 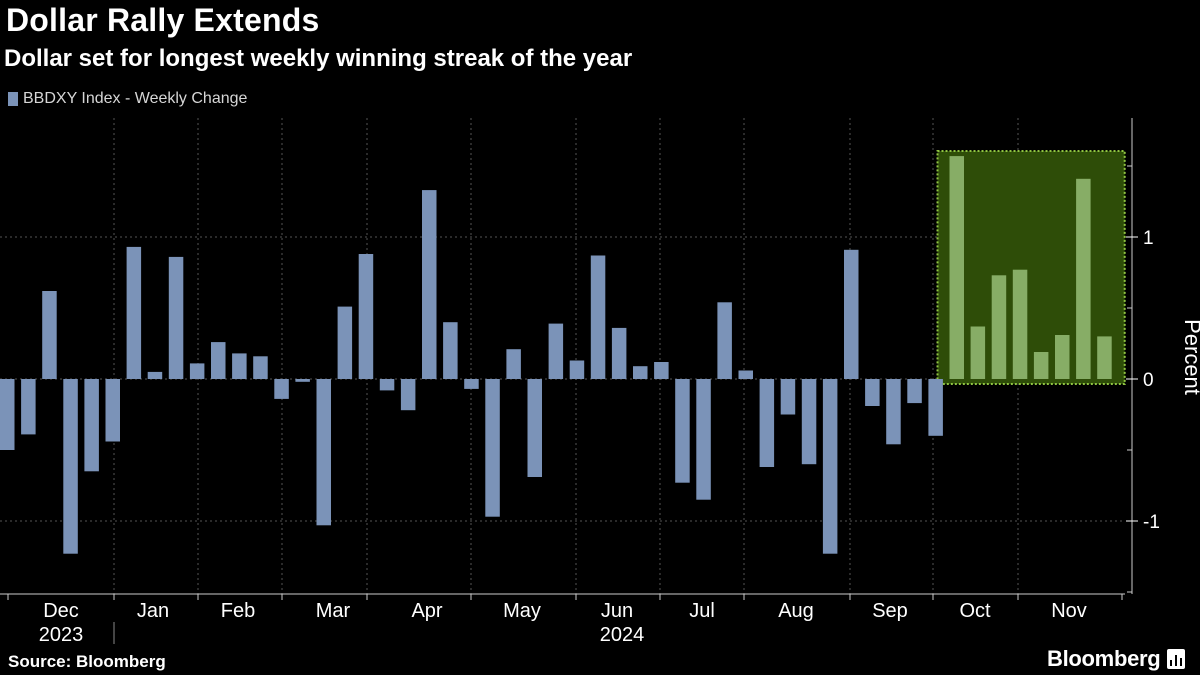 I want to click on x-tick-label: Jan, so click(x=153, y=611).